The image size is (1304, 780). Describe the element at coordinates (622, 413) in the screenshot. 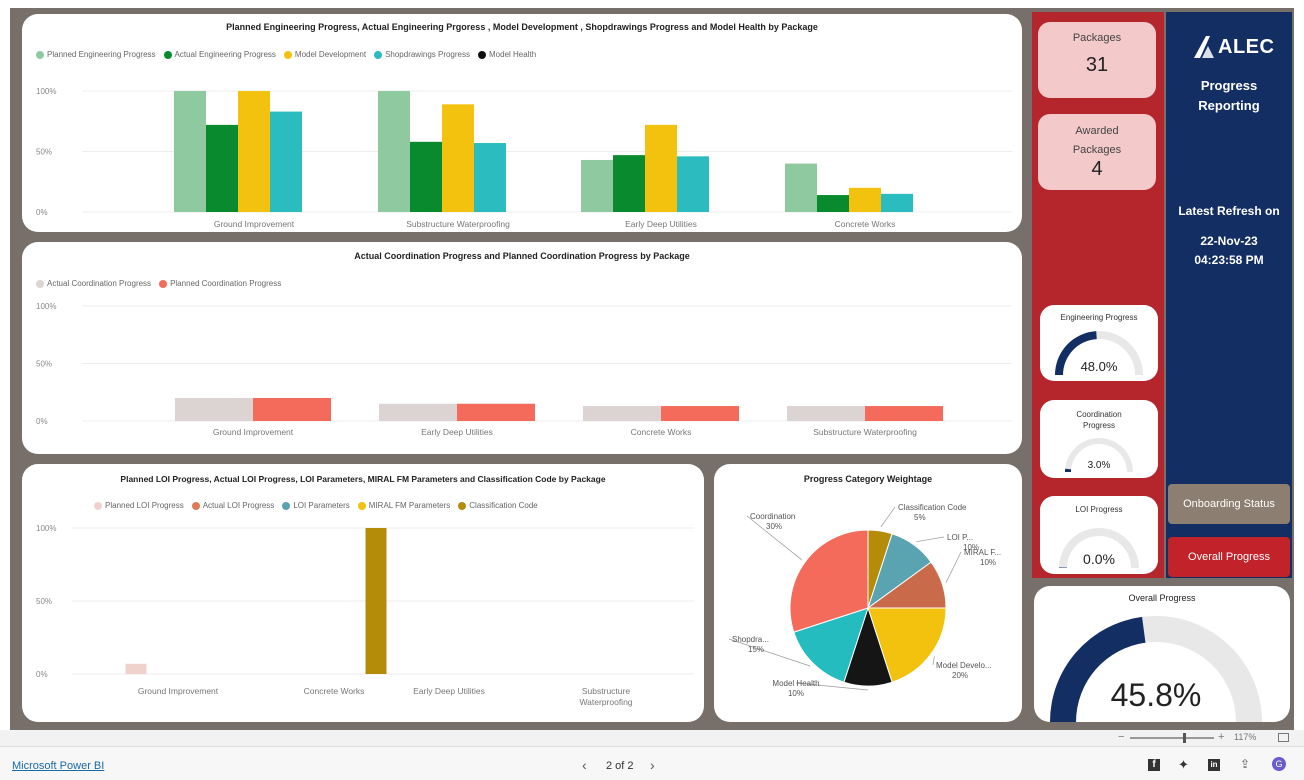

I see `bar-actual-coordination-progress-concrete-works` at that location.